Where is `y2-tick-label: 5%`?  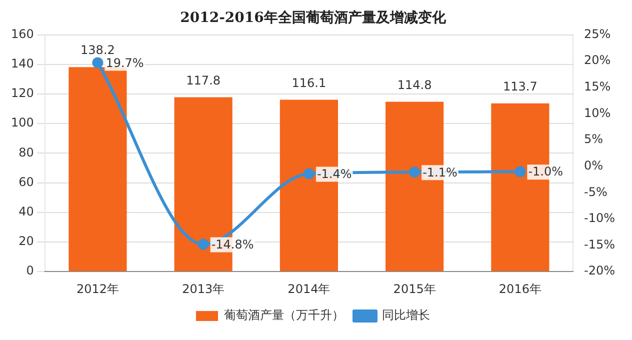
y2-tick-label: 5% is located at coordinates (594, 139).